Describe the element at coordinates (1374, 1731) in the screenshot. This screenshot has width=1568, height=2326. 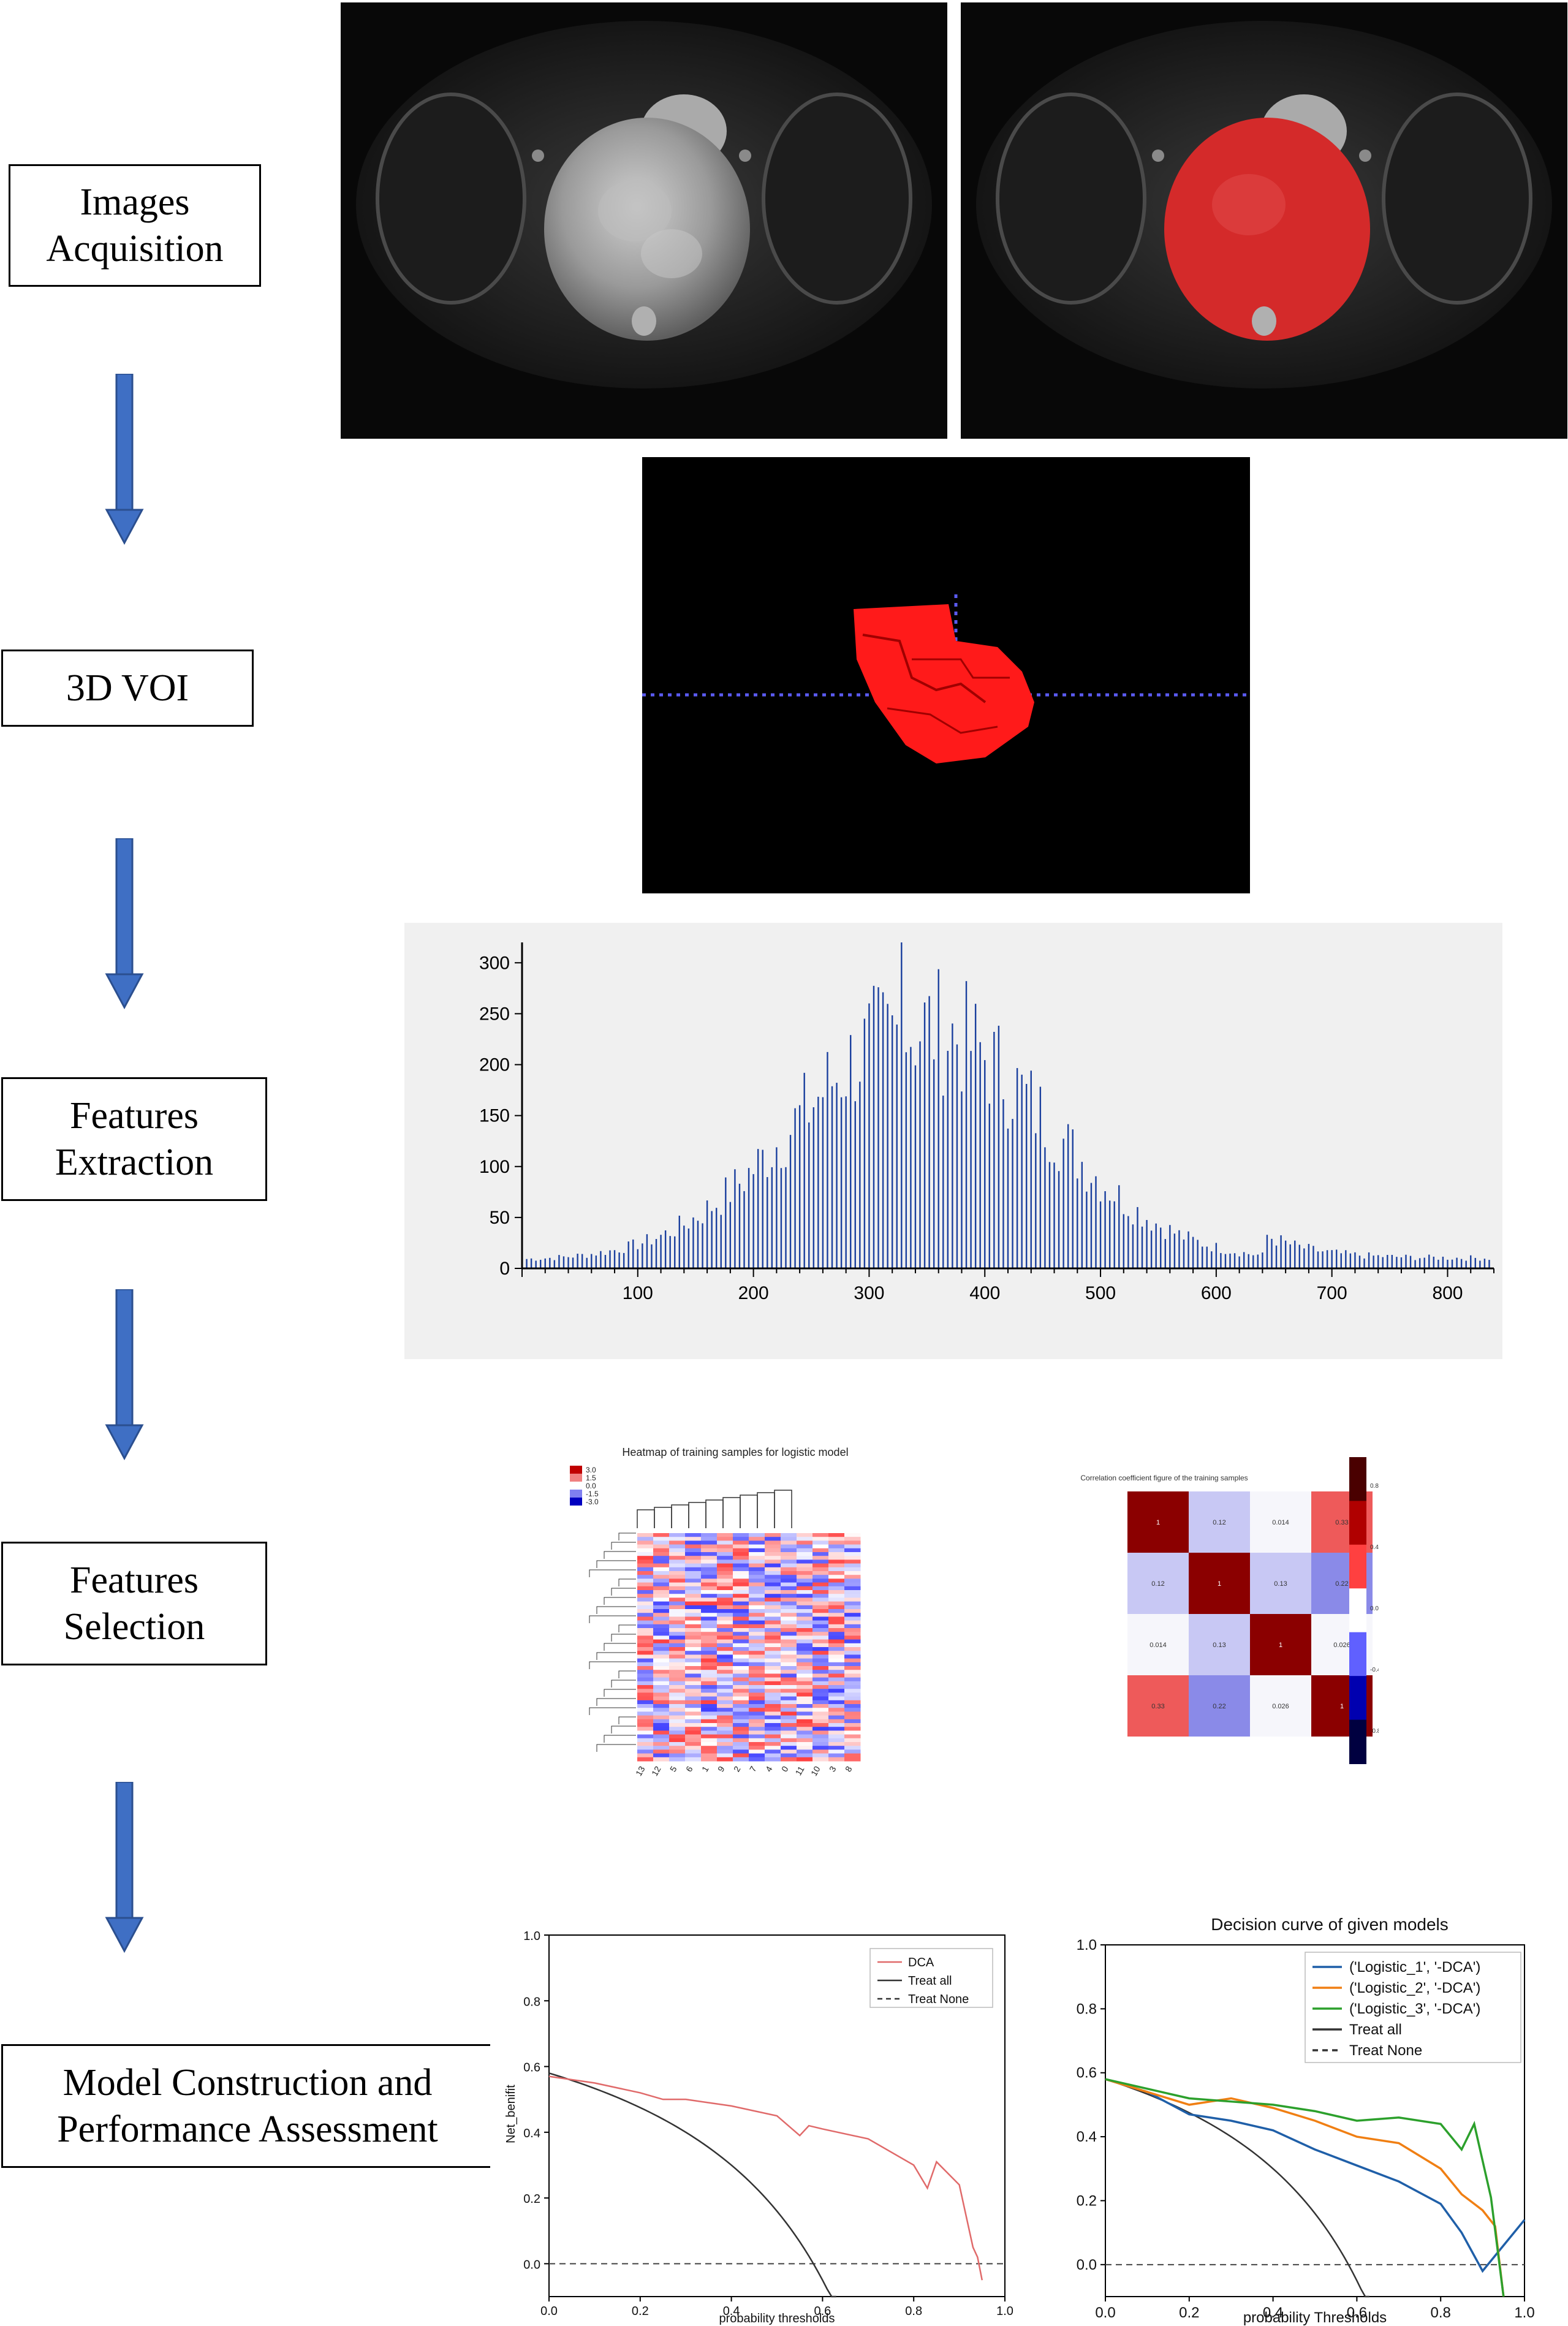
I see `colorbar-label: -0.8` at that location.